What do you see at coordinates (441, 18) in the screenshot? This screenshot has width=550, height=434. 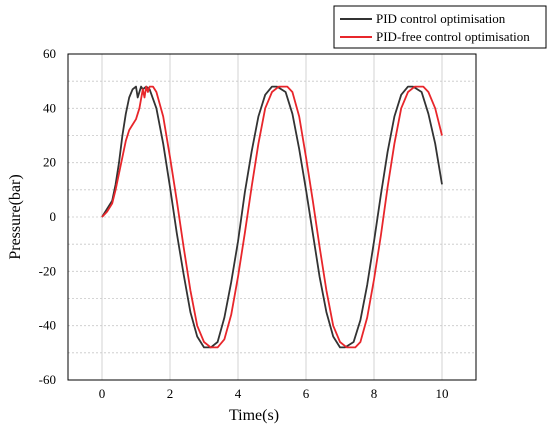 I see `legend-label-pid: PID control optimisation` at bounding box center [441, 18].